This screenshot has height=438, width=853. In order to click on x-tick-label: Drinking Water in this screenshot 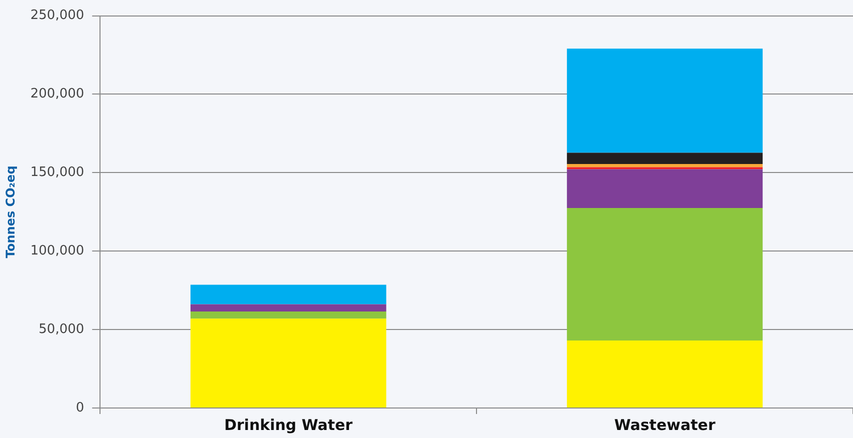, I will do `click(289, 425)`.